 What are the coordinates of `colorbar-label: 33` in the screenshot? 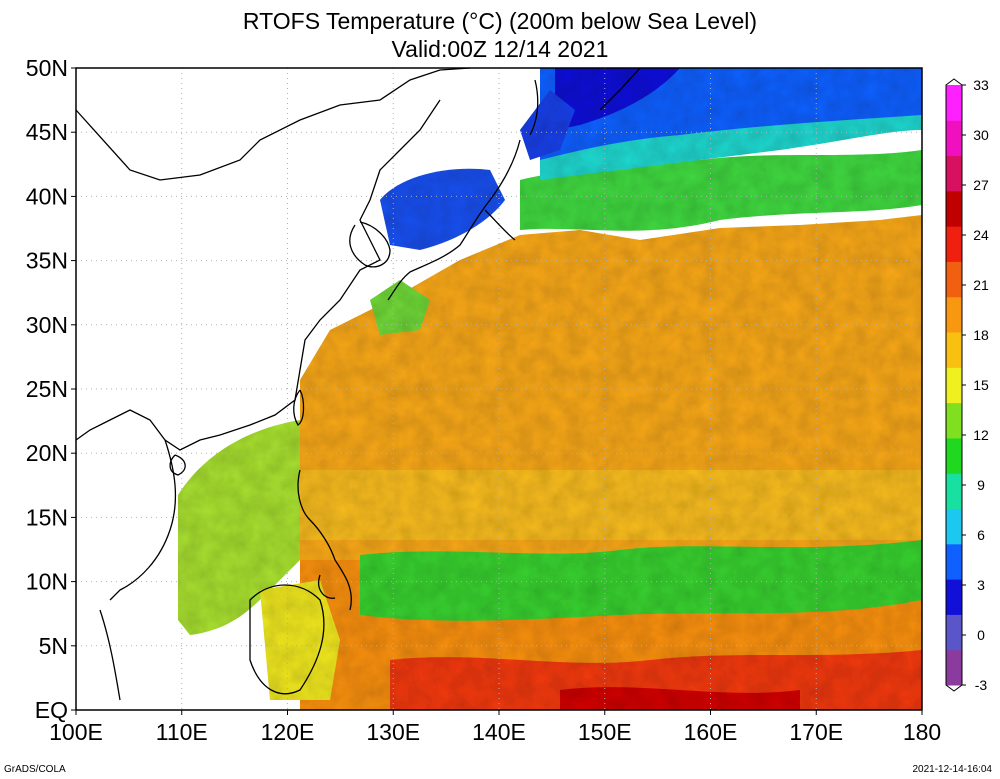 It's located at (981, 85).